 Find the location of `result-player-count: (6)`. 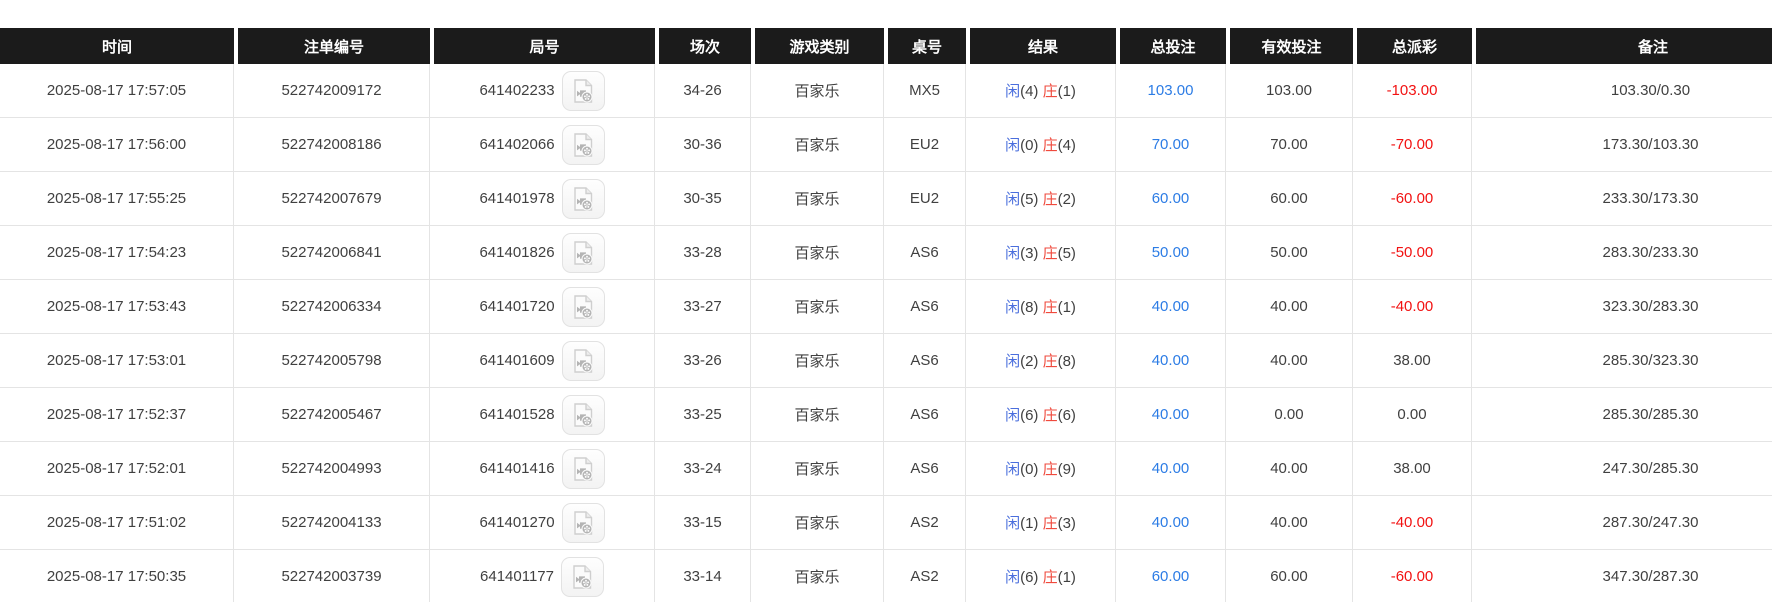

result-player-count: (6) is located at coordinates (1031, 415).